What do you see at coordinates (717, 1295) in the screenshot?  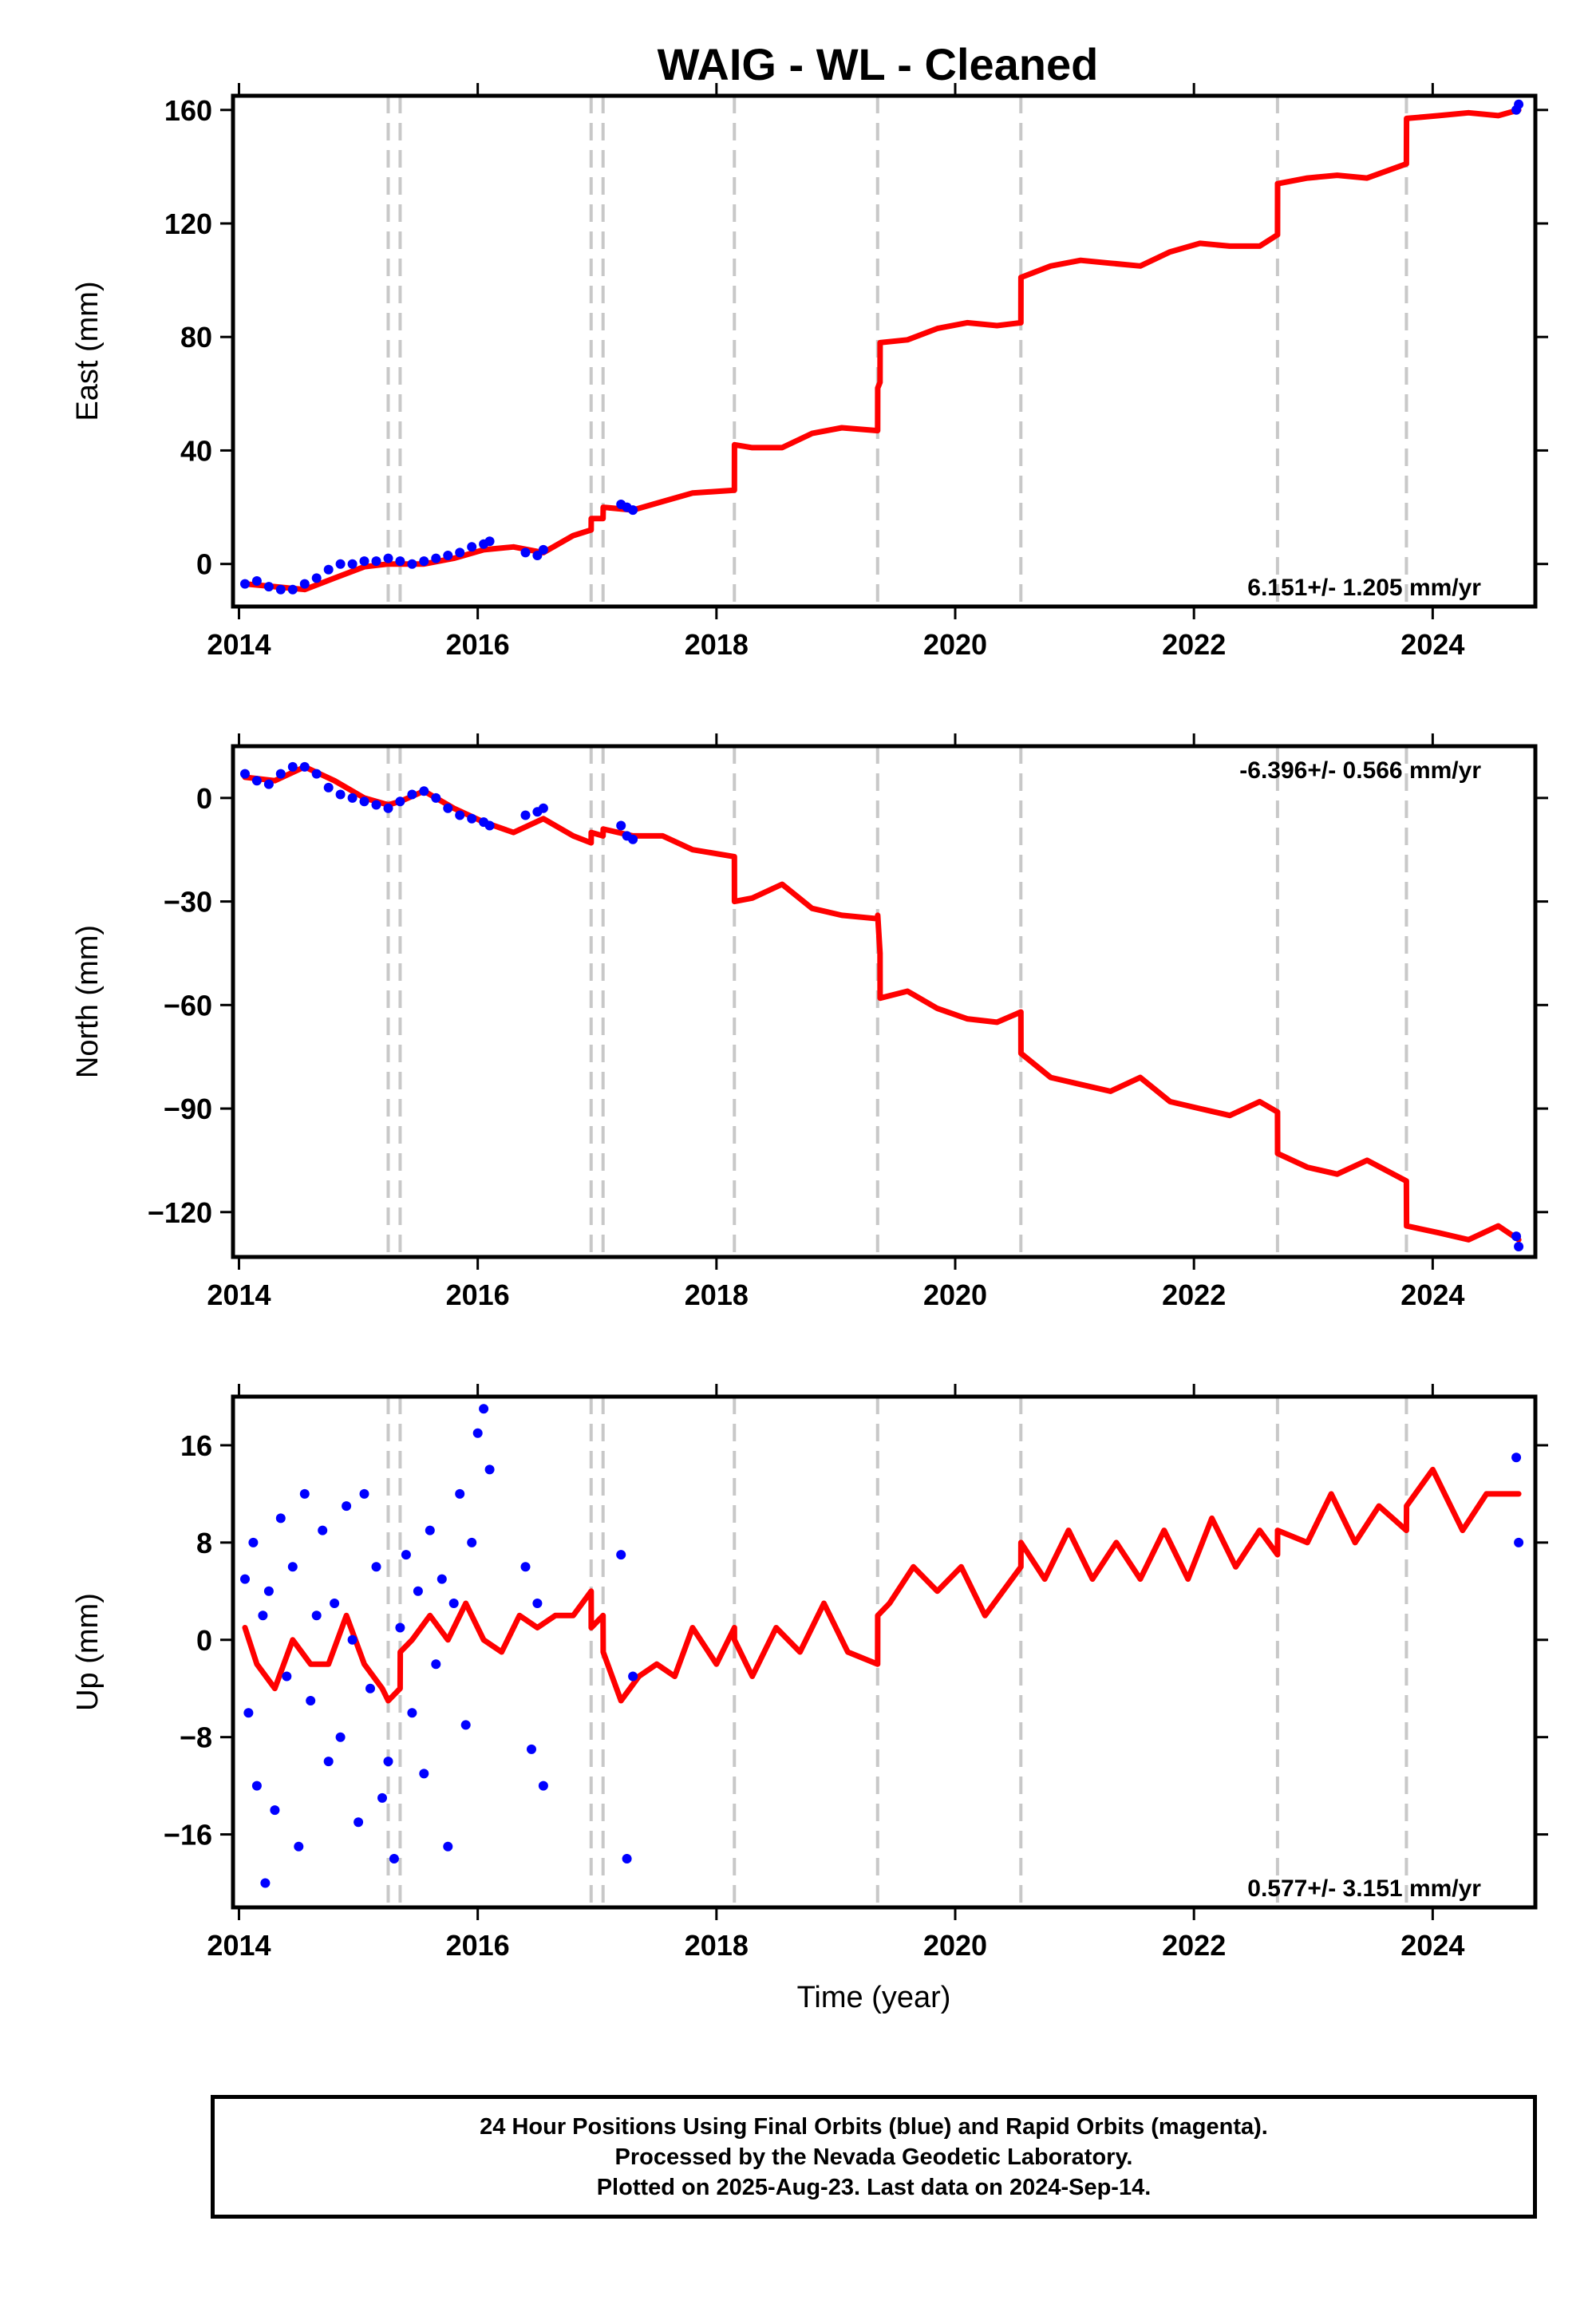 I see `x-tick-label: 2018` at bounding box center [717, 1295].